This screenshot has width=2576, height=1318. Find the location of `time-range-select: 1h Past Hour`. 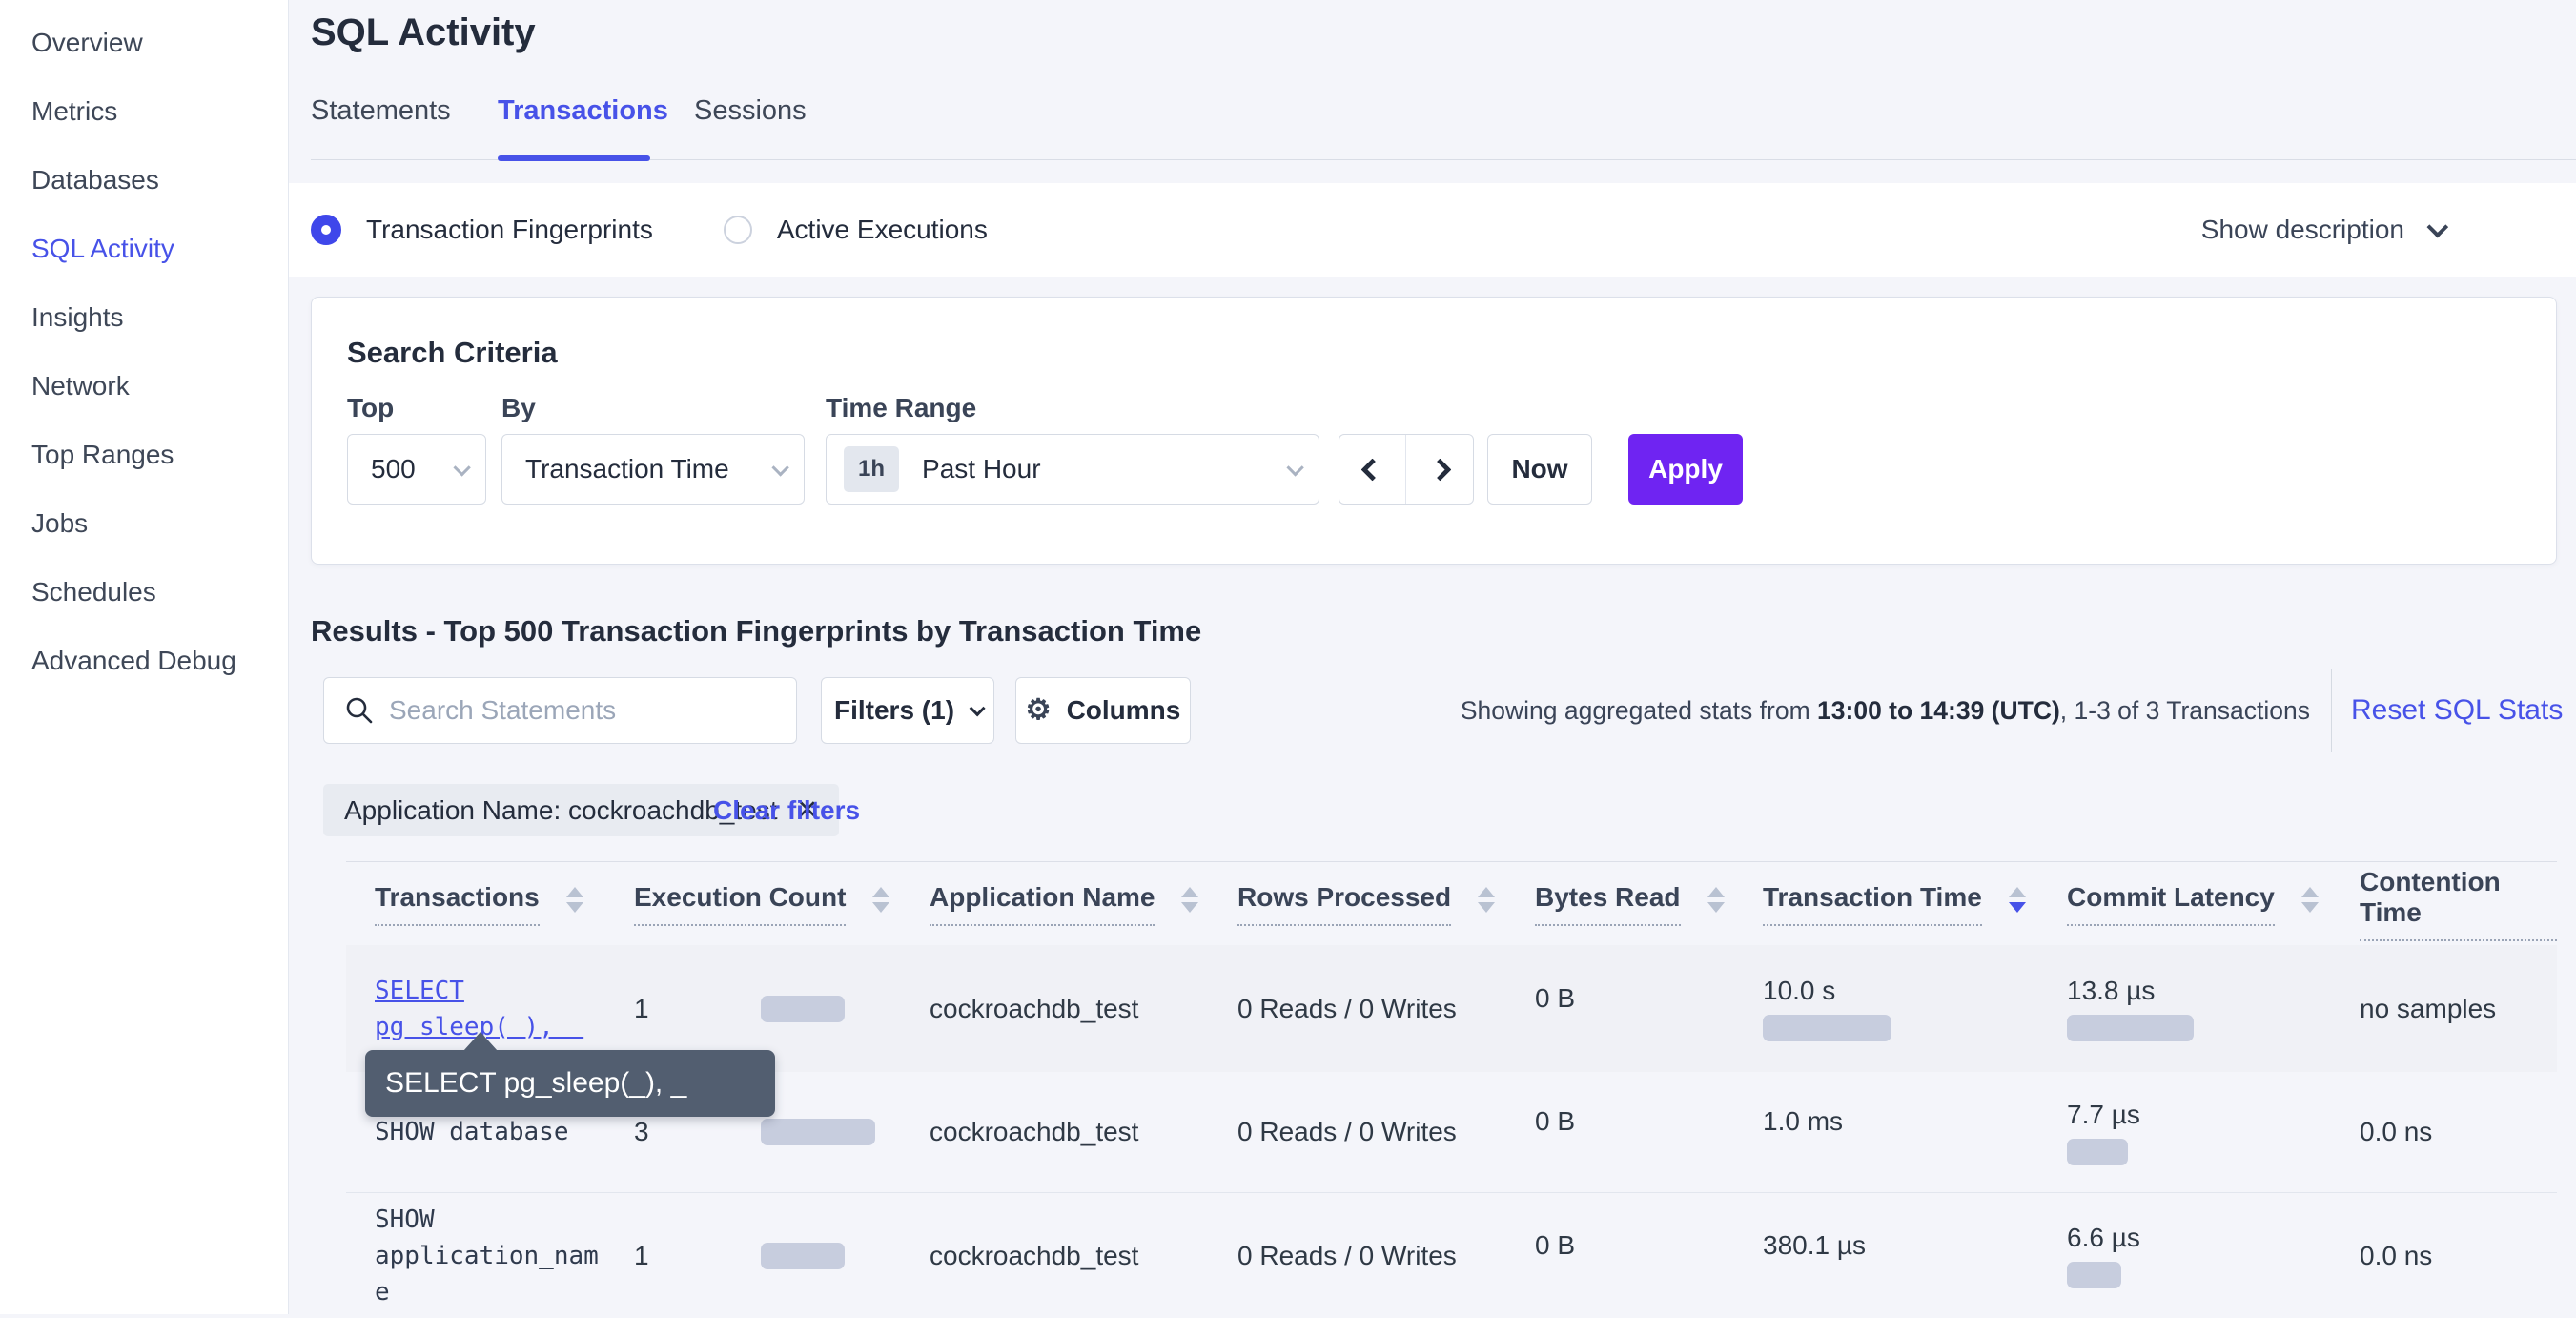

time-range-select: 1h Past Hour is located at coordinates (1073, 469).